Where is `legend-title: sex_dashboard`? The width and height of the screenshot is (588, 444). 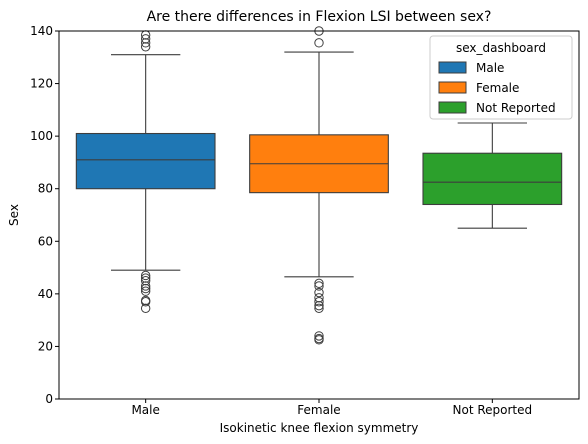
legend-title: sex_dashboard is located at coordinates (501, 48).